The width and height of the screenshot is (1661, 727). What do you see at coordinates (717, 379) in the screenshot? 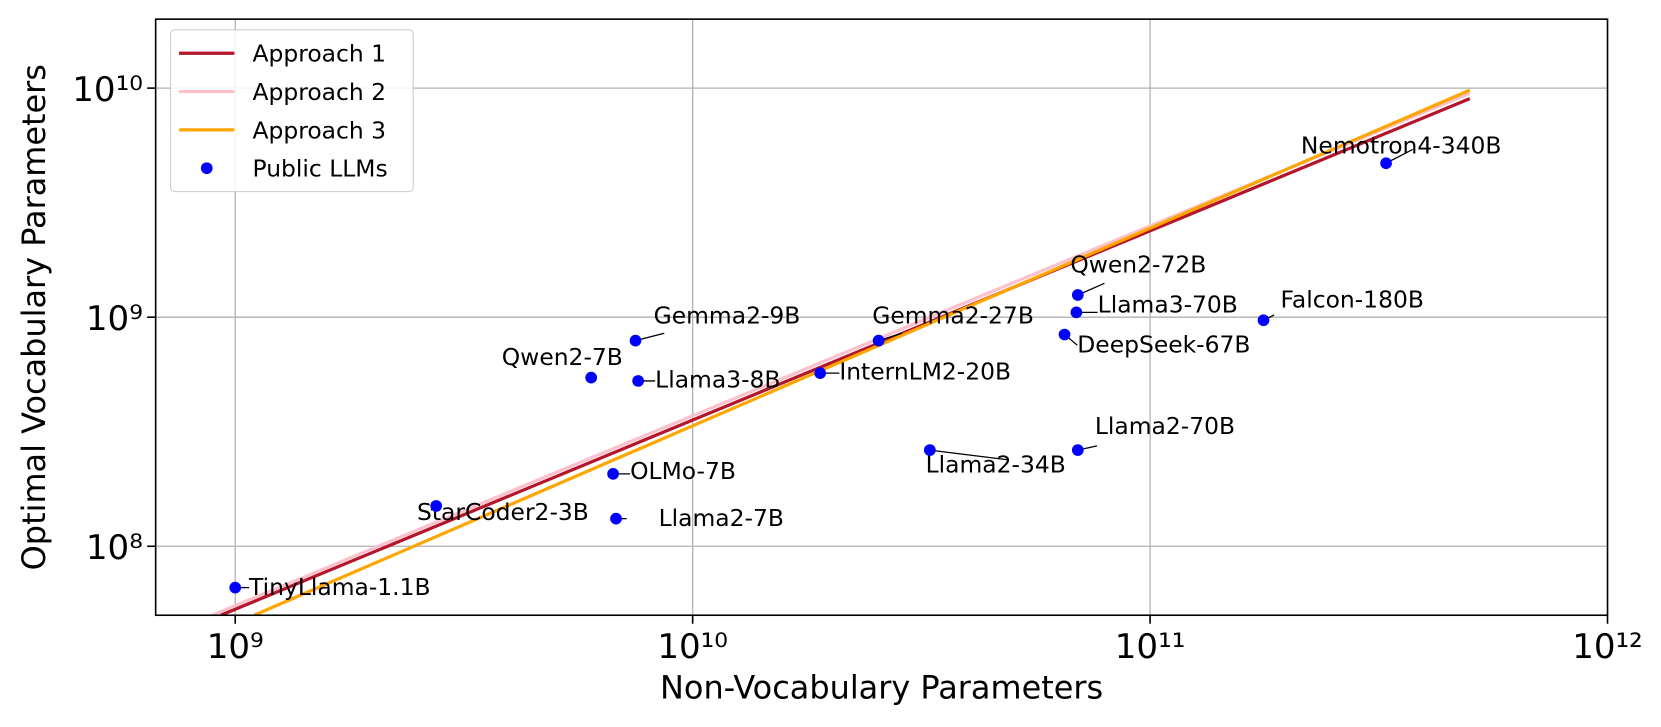
I see `point-label: Llama3-8B` at bounding box center [717, 379].